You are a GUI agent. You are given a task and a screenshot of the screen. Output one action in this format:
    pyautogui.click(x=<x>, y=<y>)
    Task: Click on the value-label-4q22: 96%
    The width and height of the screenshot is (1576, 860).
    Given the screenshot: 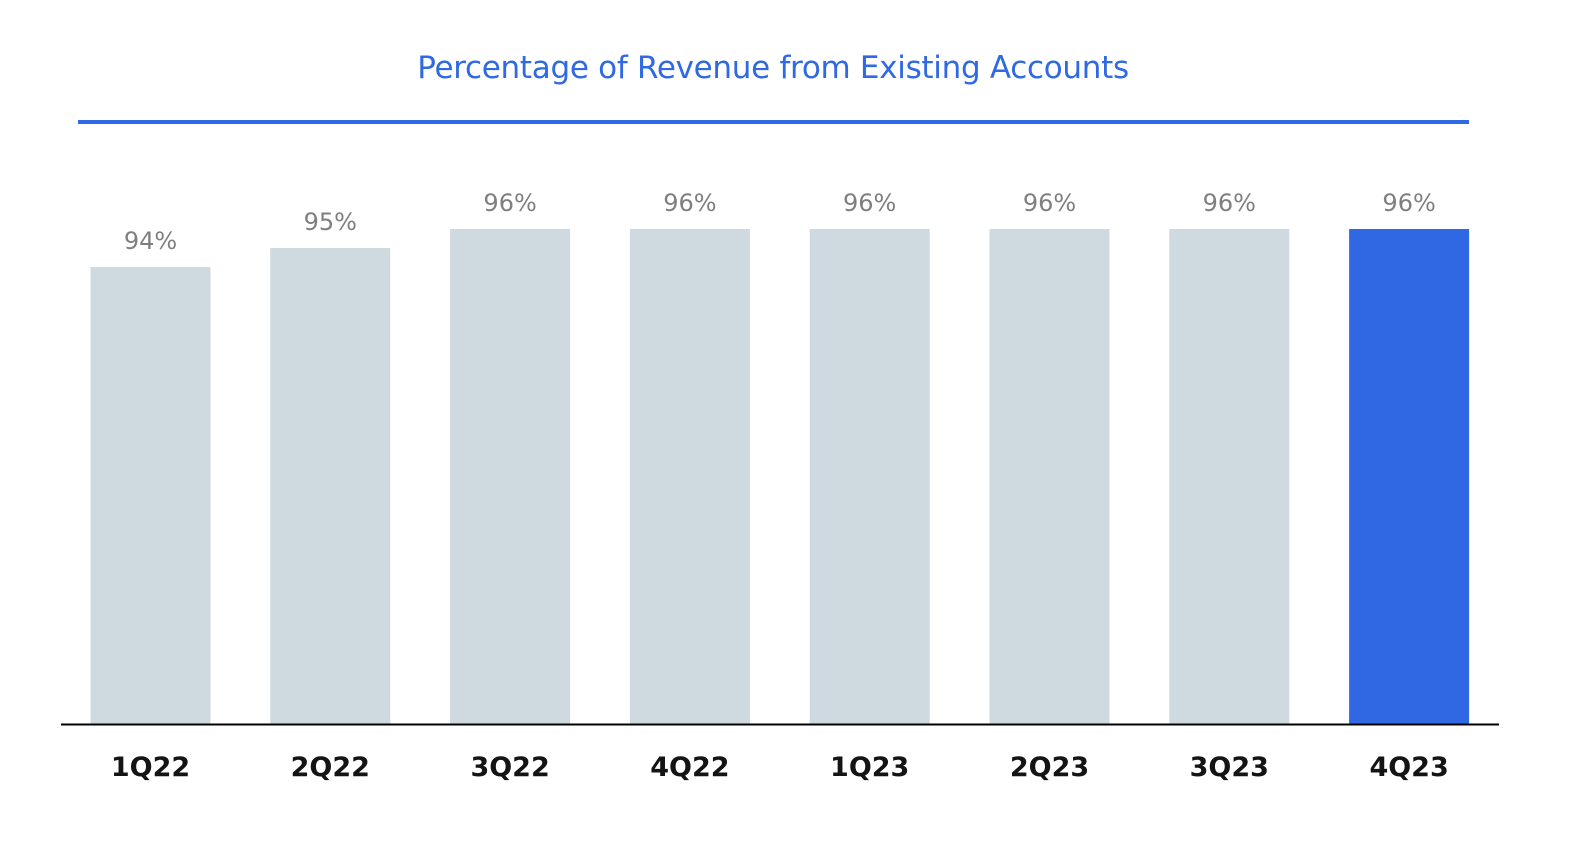 What is the action you would take?
    pyautogui.click(x=689, y=203)
    